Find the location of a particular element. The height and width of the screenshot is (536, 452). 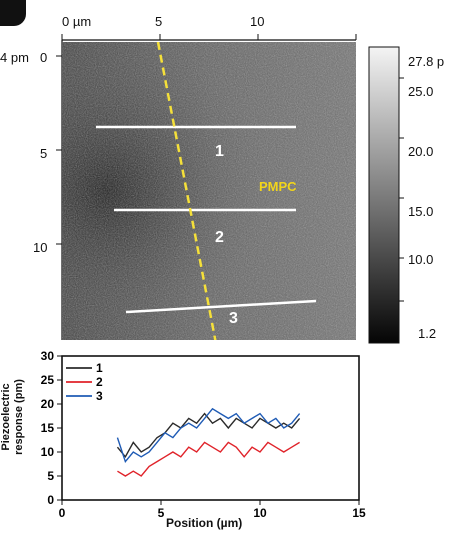

chart-x-axis-label: Position (µm) is located at coordinates (204, 523).